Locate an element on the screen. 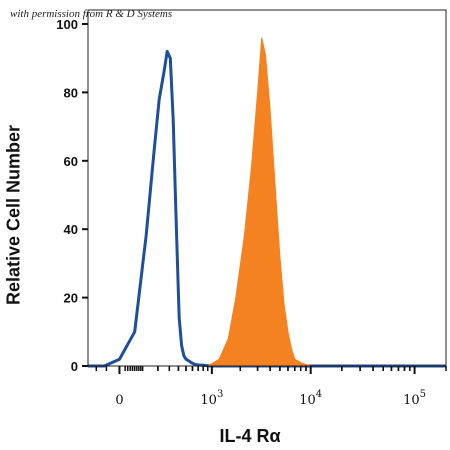  watermark-text: with permission from R & D Systems is located at coordinates (91, 14).